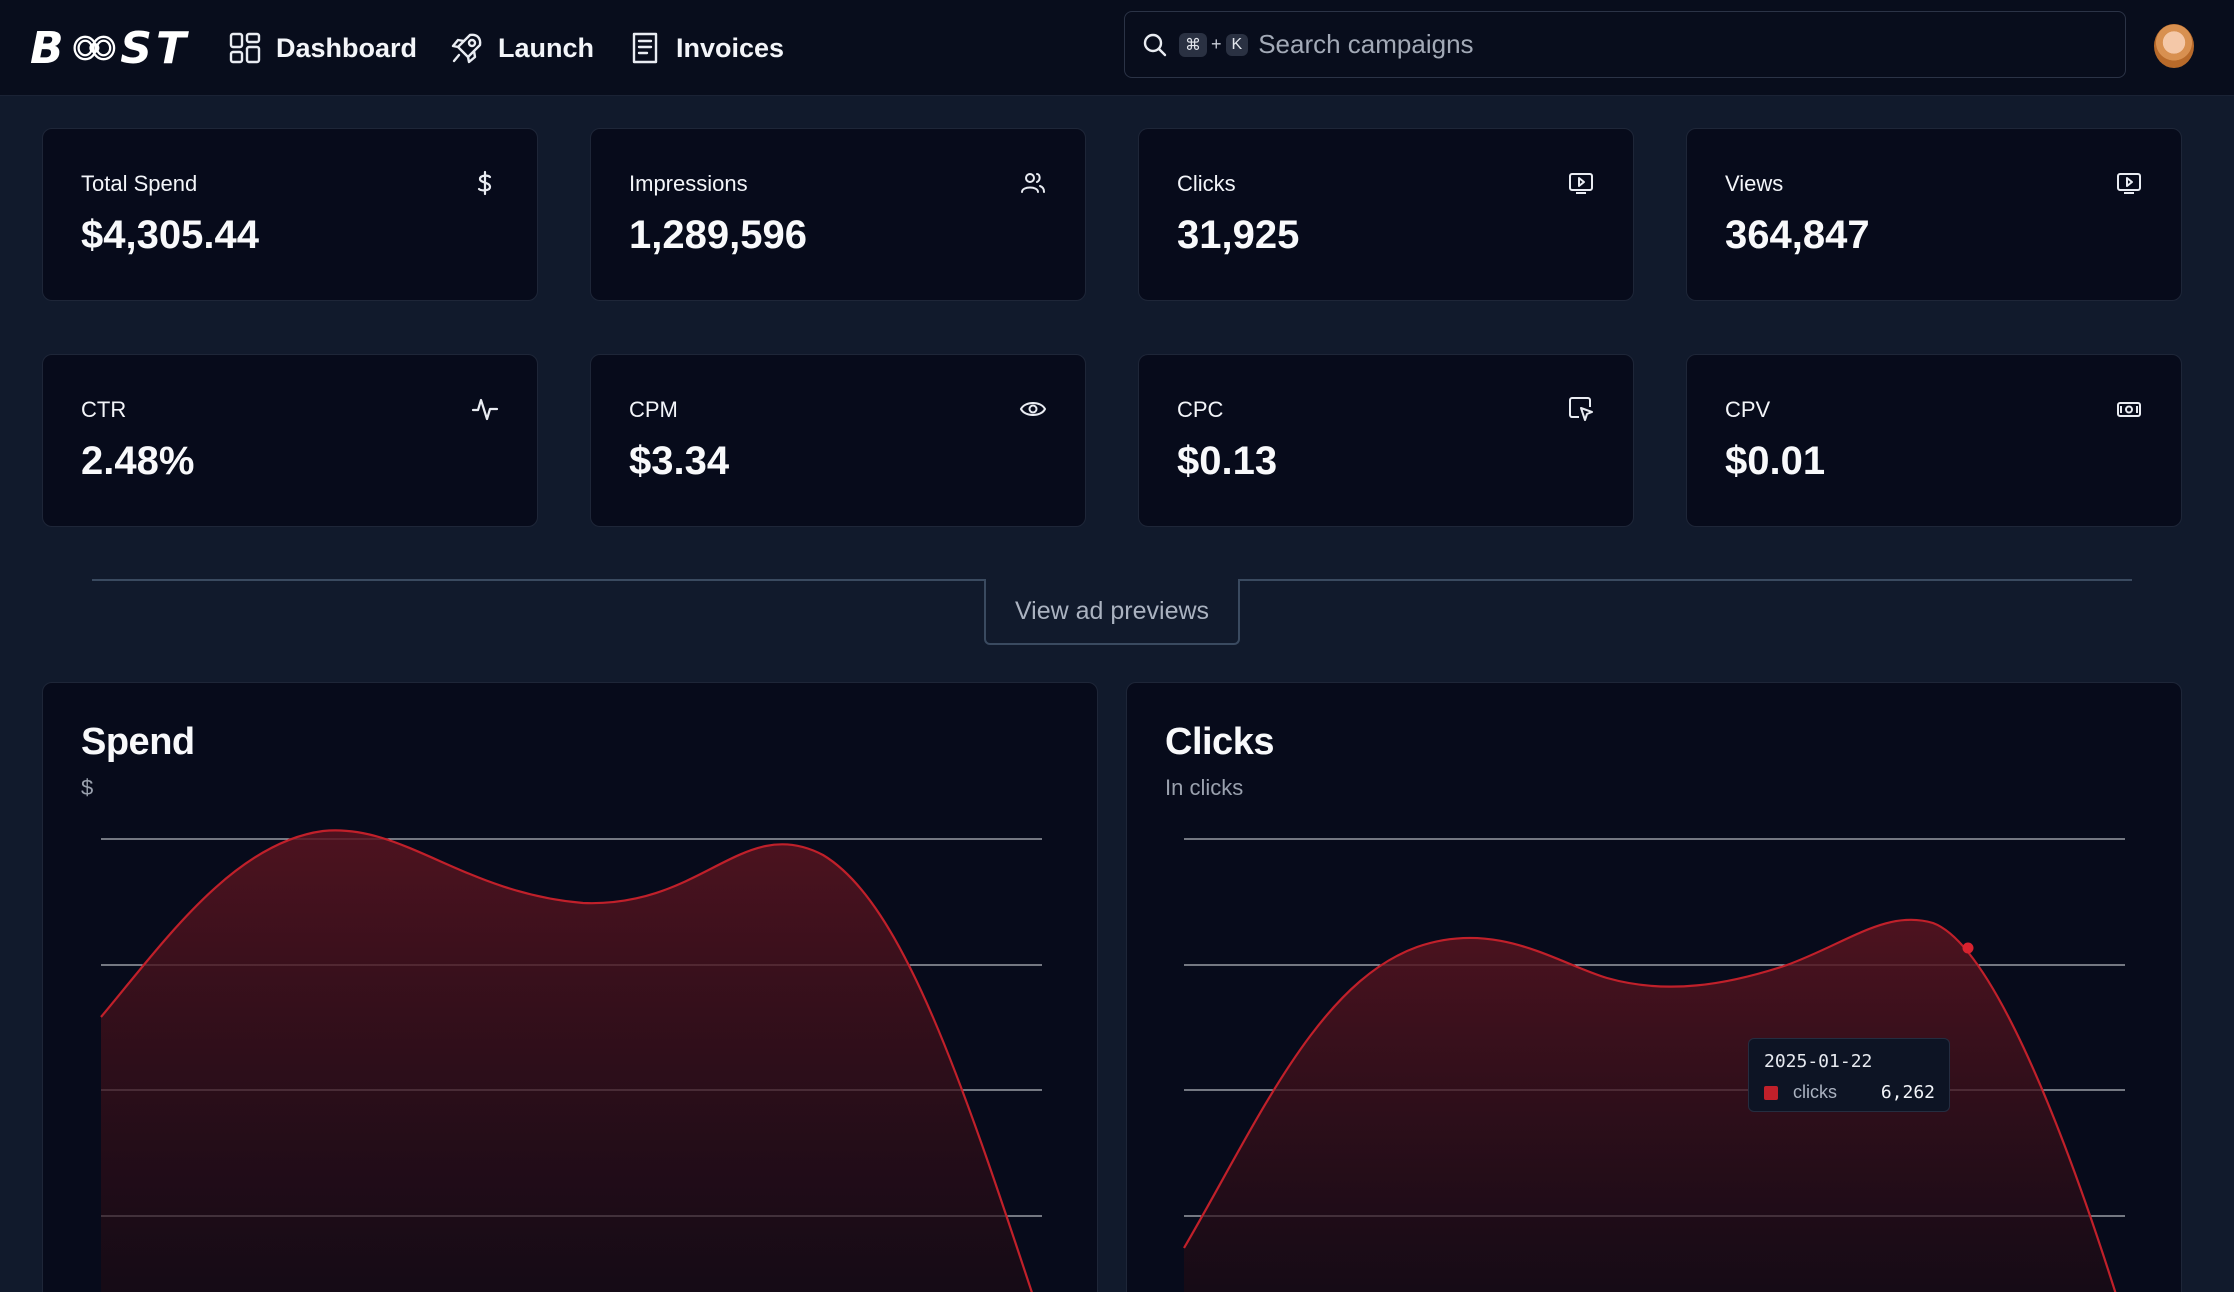 This screenshot has width=2234, height=1292. What do you see at coordinates (2174, 46) in the screenshot?
I see `user-avatar` at bounding box center [2174, 46].